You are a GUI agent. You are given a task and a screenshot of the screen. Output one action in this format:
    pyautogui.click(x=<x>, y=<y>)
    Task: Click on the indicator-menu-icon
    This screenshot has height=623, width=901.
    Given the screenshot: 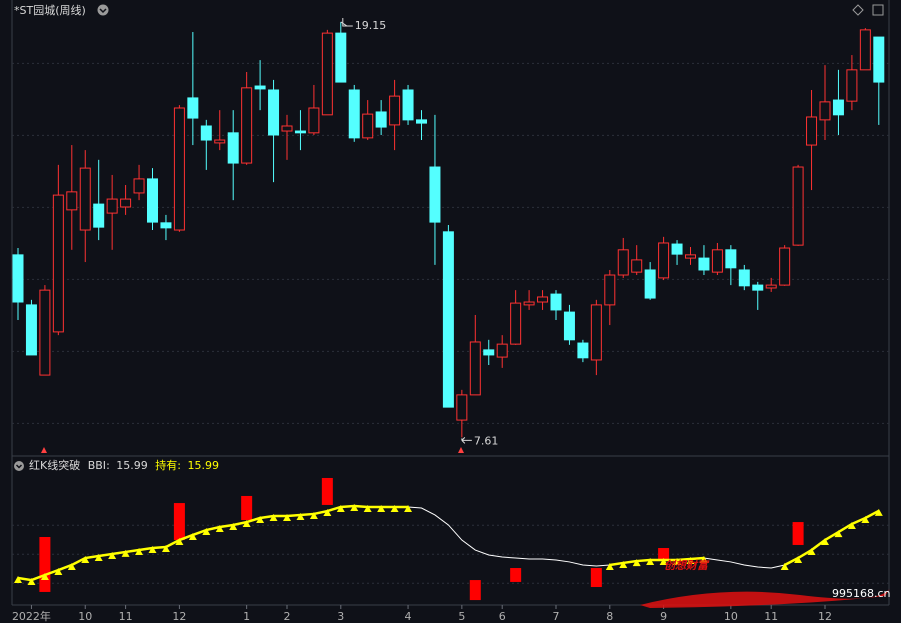 What is the action you would take?
    pyautogui.click(x=19, y=466)
    